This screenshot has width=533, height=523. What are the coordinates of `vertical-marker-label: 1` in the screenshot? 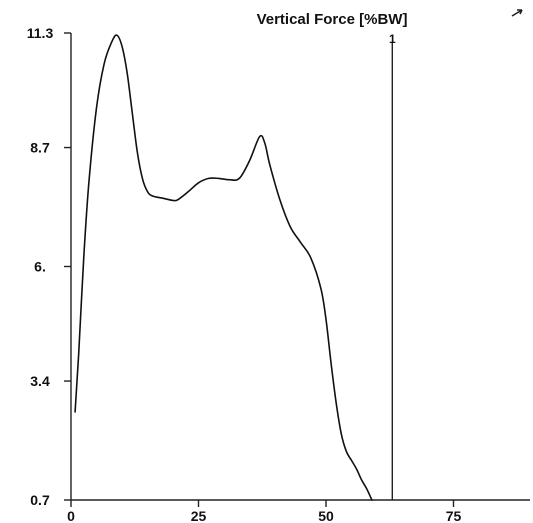 It's located at (392, 39).